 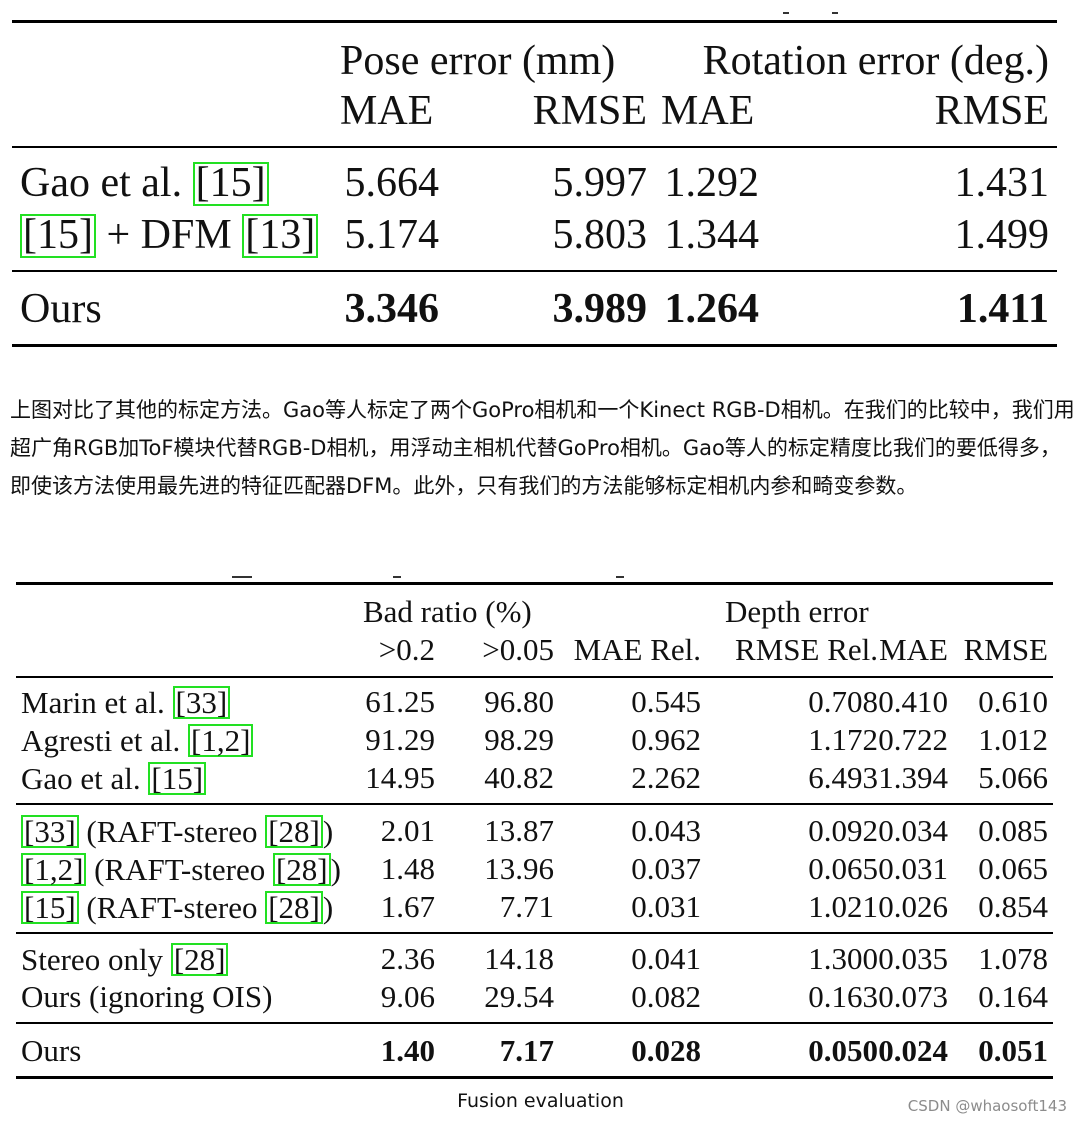 I want to click on citation-link: [13], so click(x=280, y=236).